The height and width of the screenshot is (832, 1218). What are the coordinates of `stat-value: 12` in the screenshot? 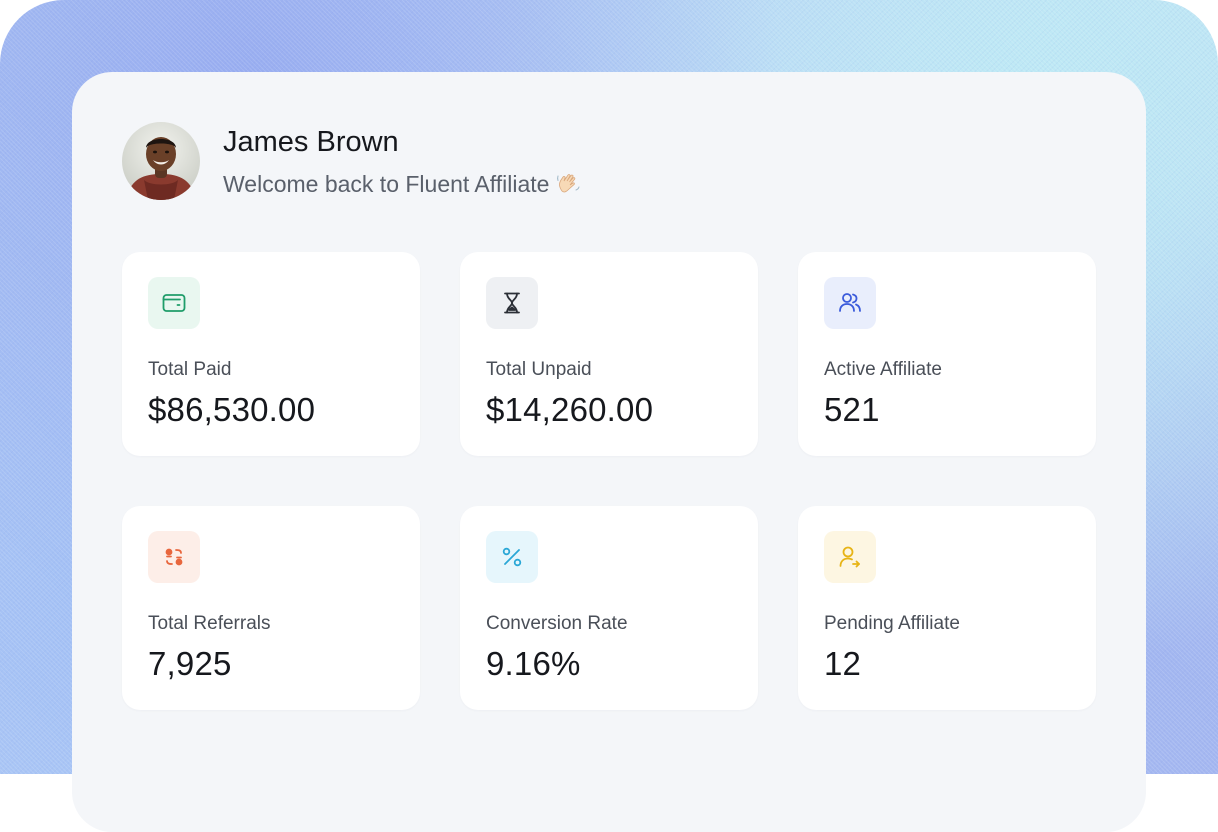 It's located at (843, 663).